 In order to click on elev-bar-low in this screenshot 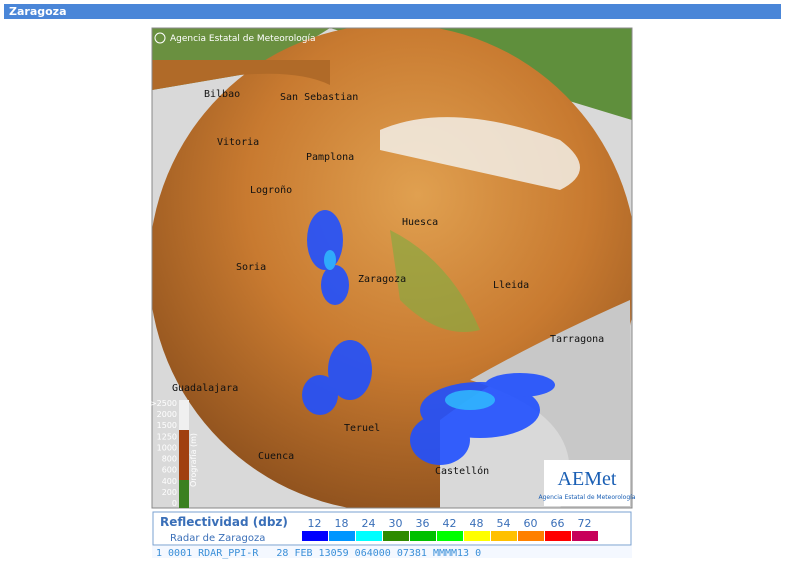, I will do `click(184, 494)`.